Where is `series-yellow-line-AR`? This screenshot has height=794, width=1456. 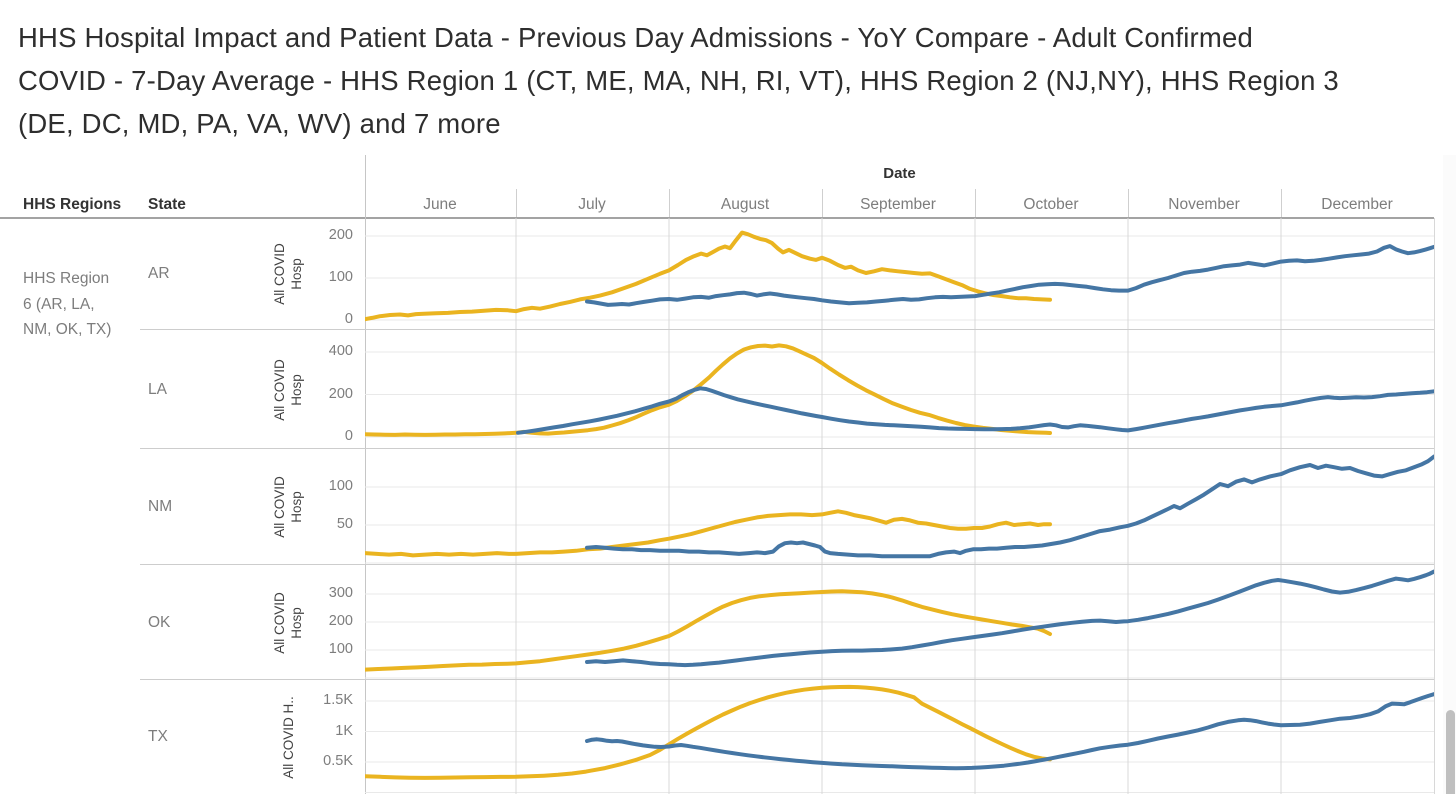
series-yellow-line-AR is located at coordinates (708, 276).